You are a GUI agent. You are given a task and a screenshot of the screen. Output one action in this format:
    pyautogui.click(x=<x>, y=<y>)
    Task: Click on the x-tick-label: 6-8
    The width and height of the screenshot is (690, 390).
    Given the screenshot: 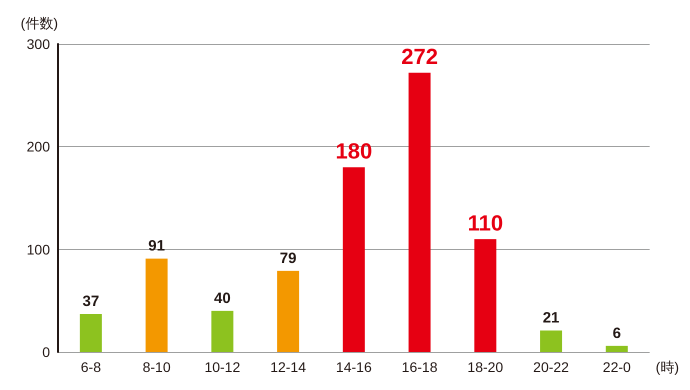 What is the action you would take?
    pyautogui.click(x=91, y=367)
    